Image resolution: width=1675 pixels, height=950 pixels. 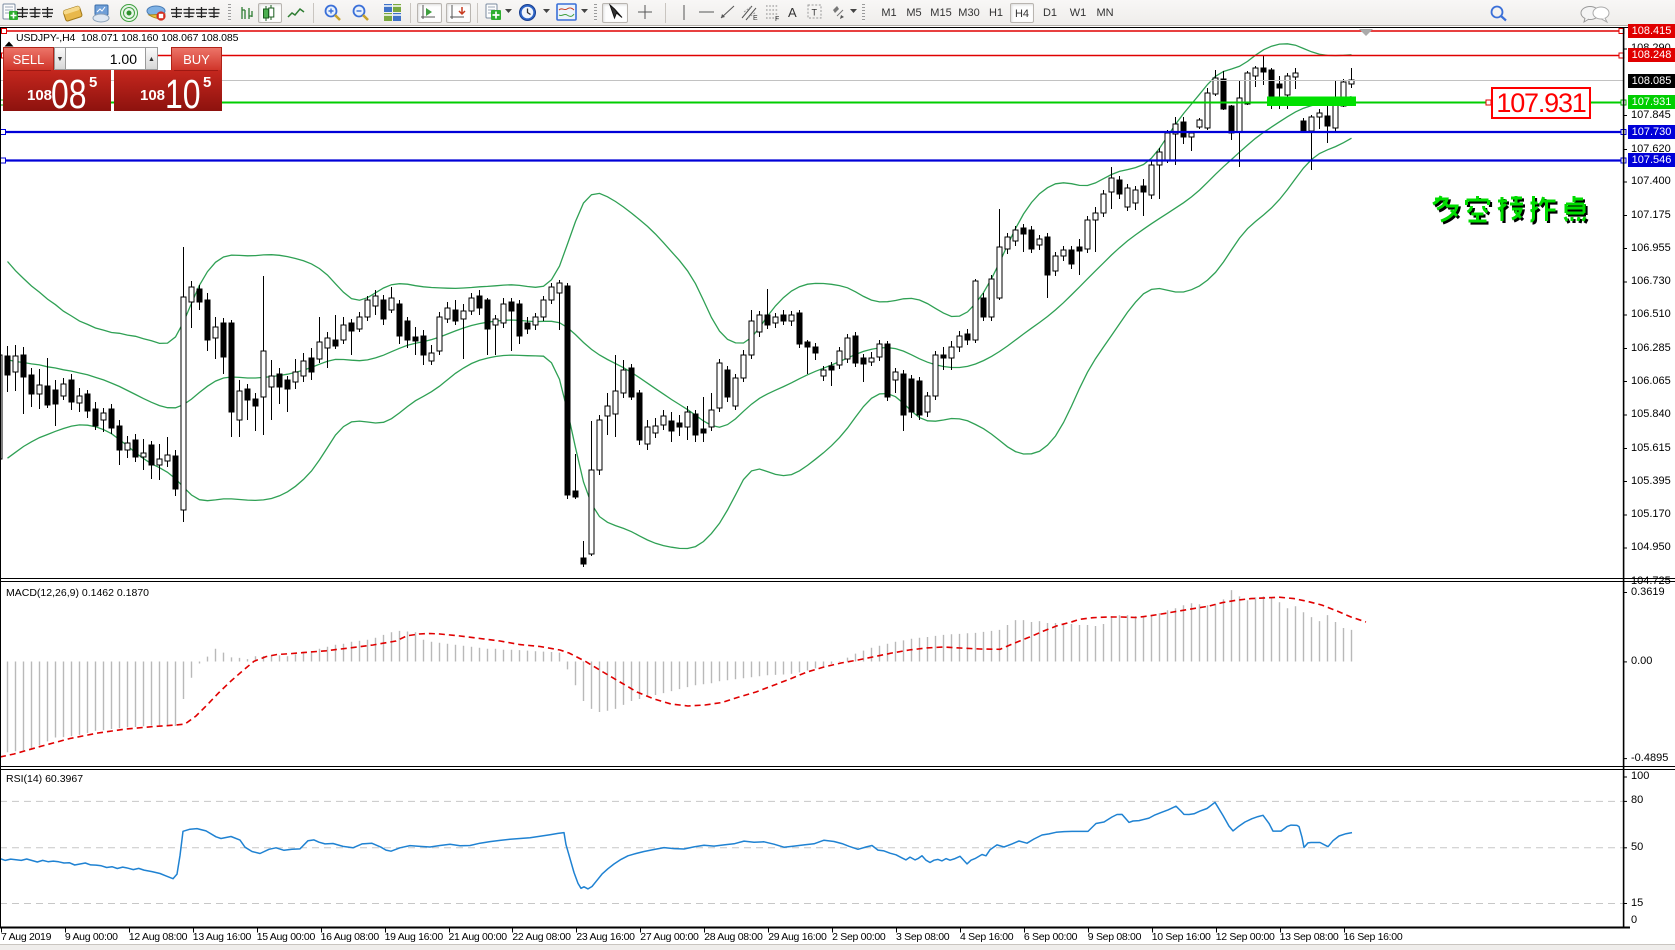 I want to click on svg-text: T, so click(x=815, y=13).